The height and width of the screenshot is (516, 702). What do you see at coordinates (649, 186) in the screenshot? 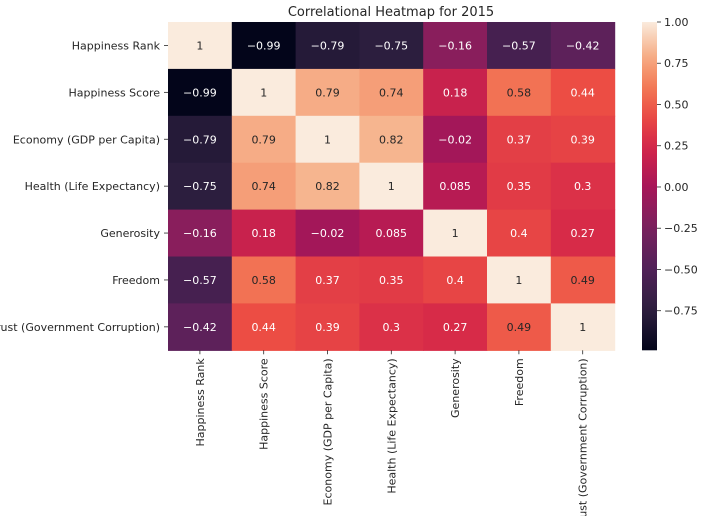
I see `colorbar-gradient` at bounding box center [649, 186].